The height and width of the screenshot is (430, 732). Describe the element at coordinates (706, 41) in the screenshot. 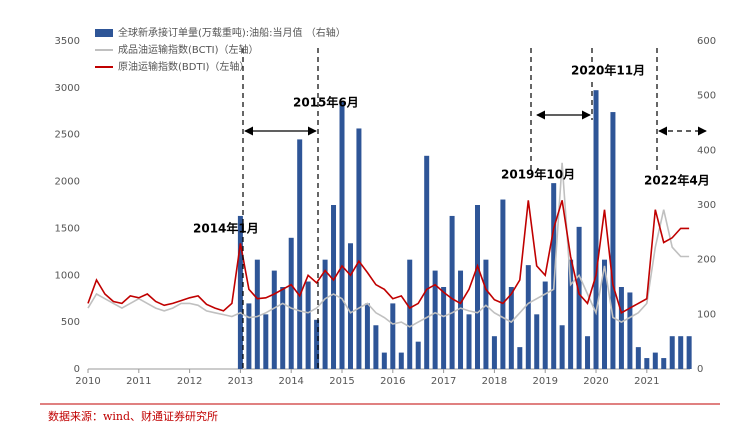

I see `y2-tick-label: 600` at that location.